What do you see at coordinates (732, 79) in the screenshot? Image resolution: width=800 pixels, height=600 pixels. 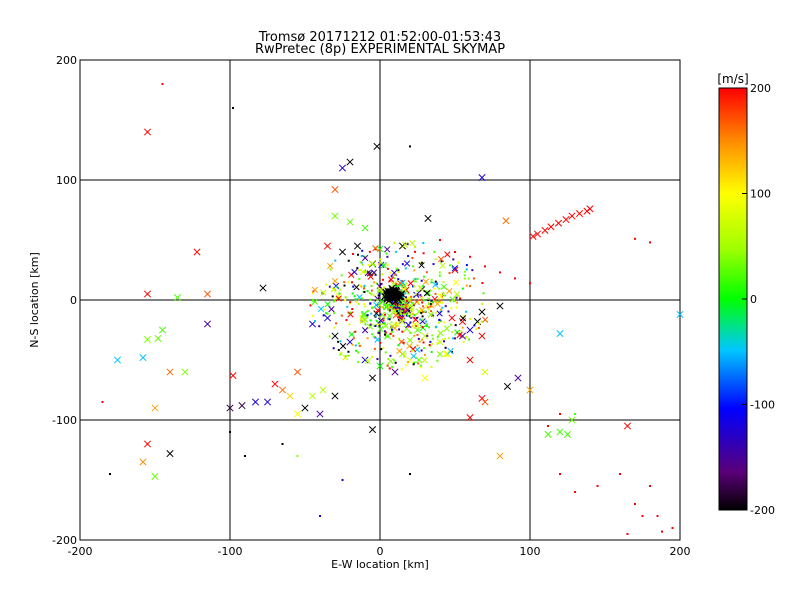 I see `colorbar-label: [m/s]` at bounding box center [732, 79].